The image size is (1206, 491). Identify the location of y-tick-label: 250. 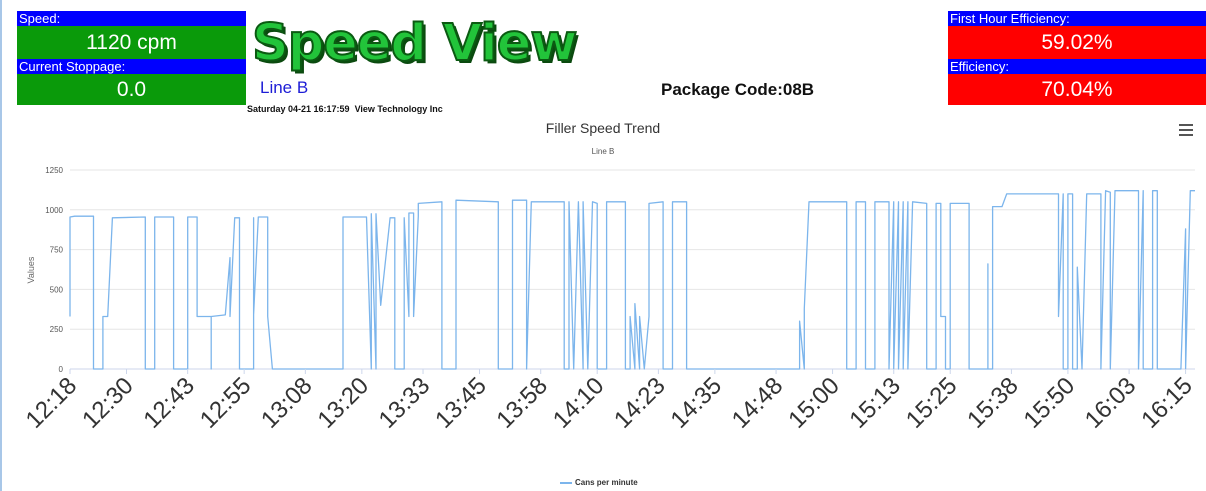
(57, 329).